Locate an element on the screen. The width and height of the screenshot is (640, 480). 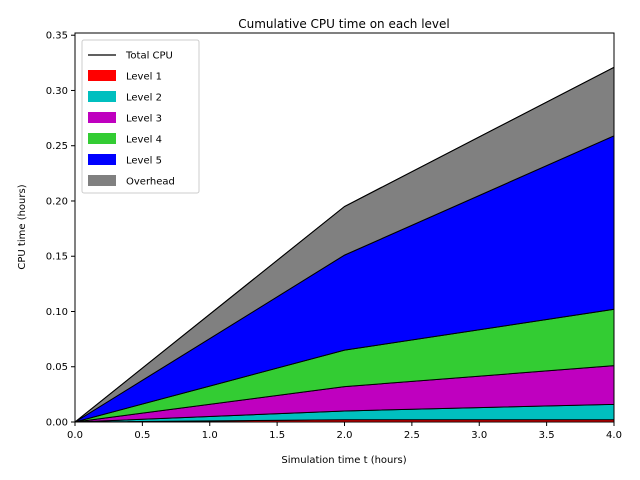
y-tick-label: 0.35 is located at coordinates (57, 36).